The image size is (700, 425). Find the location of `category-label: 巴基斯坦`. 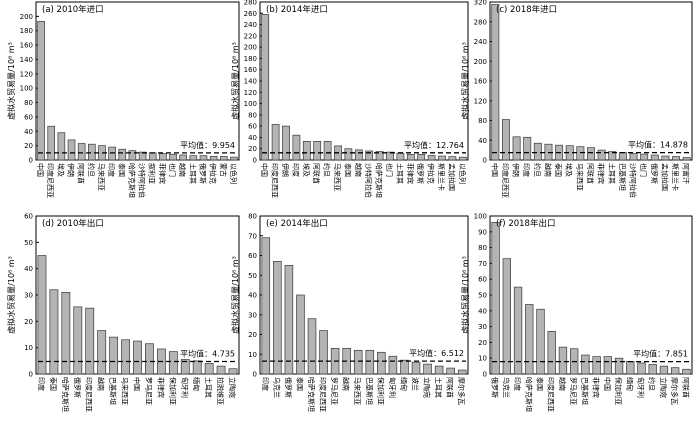

category-label: 巴基斯坦 is located at coordinates (113, 391).